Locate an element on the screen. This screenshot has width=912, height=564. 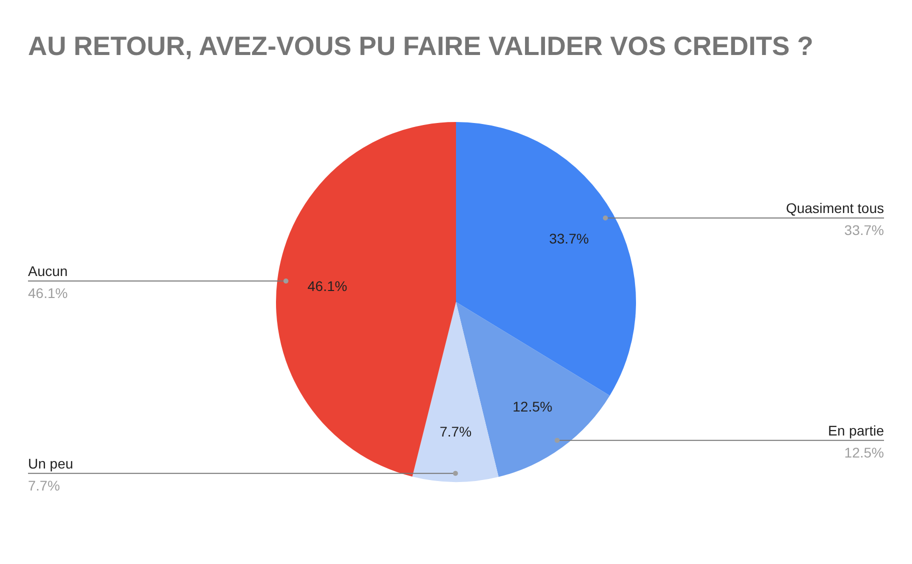
data-label: 46.1% is located at coordinates (328, 286).